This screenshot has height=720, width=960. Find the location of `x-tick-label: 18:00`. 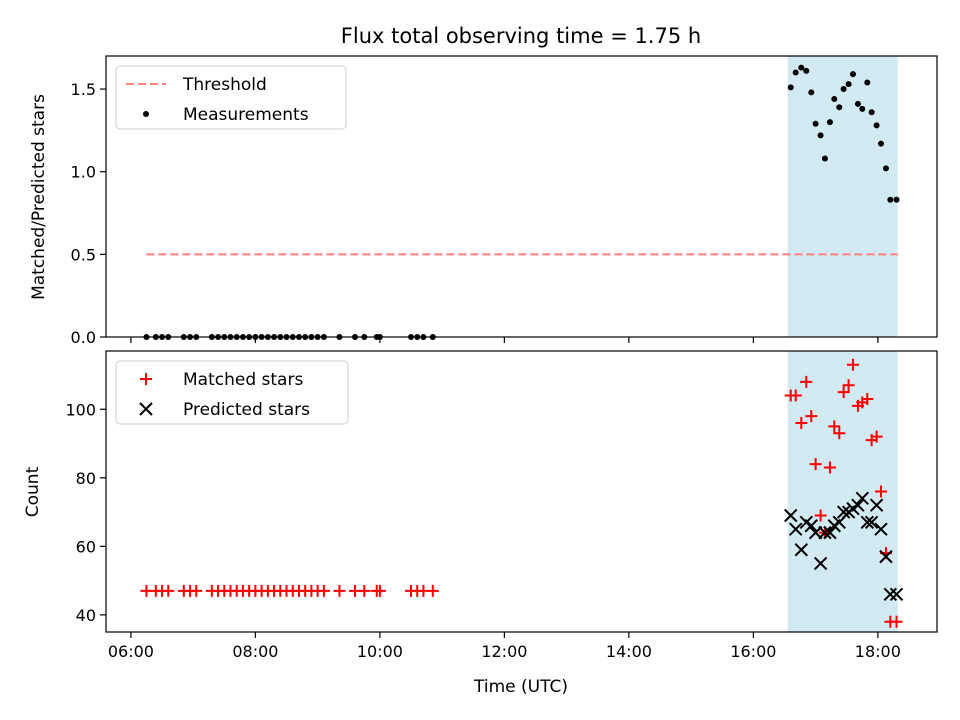

x-tick-label: 18:00 is located at coordinates (878, 651).